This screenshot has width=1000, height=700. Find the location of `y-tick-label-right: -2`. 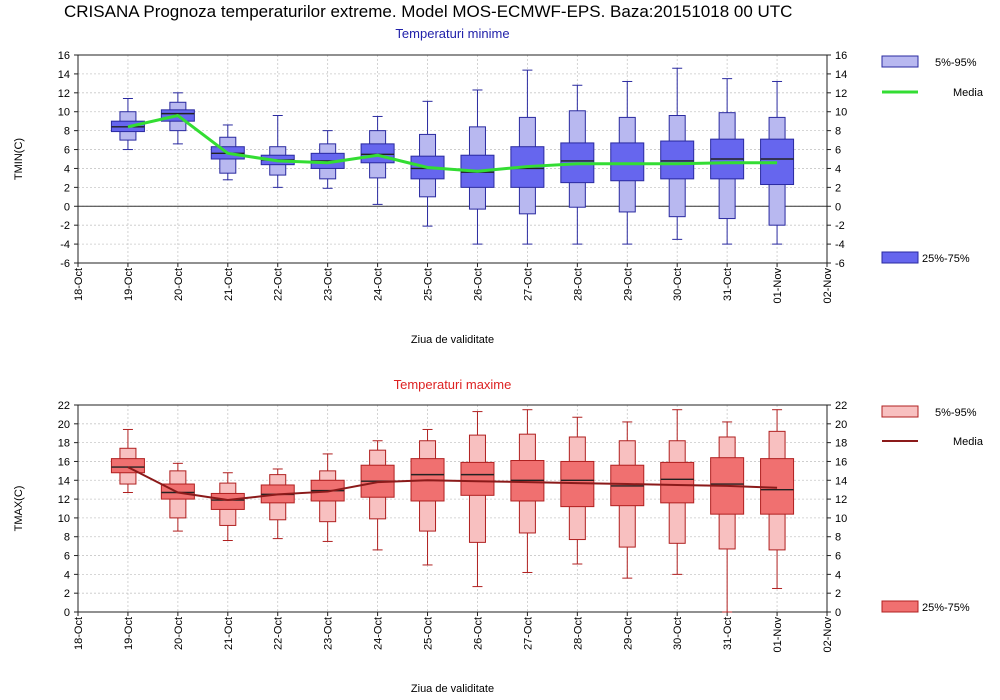

y-tick-label-right: -2 is located at coordinates (840, 226).